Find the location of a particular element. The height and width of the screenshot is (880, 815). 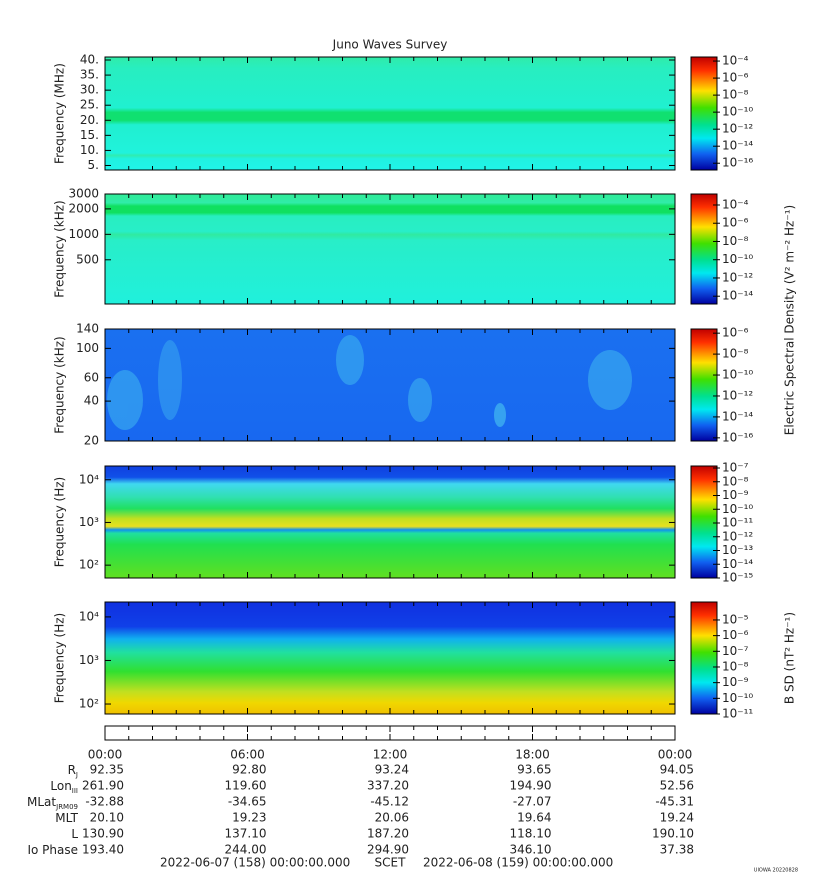

x-tick-label: 12:00 is located at coordinates (390, 755).